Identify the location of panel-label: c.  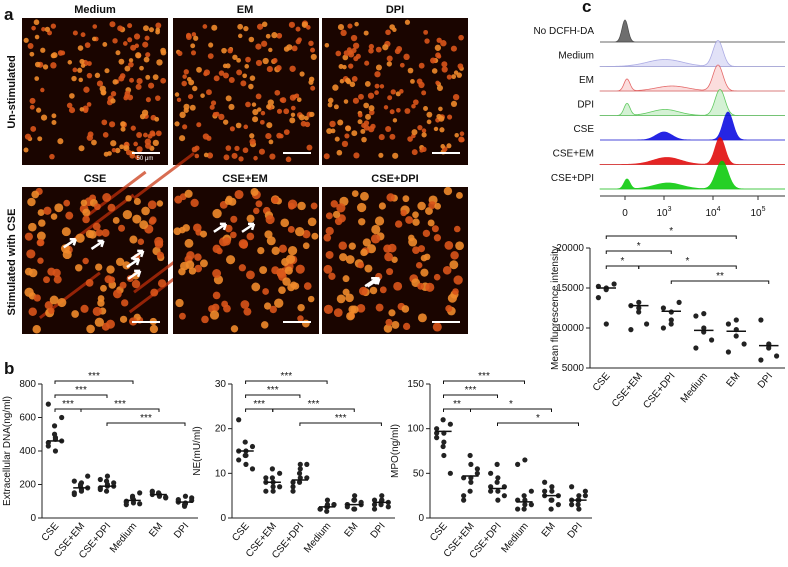
(586, 8).